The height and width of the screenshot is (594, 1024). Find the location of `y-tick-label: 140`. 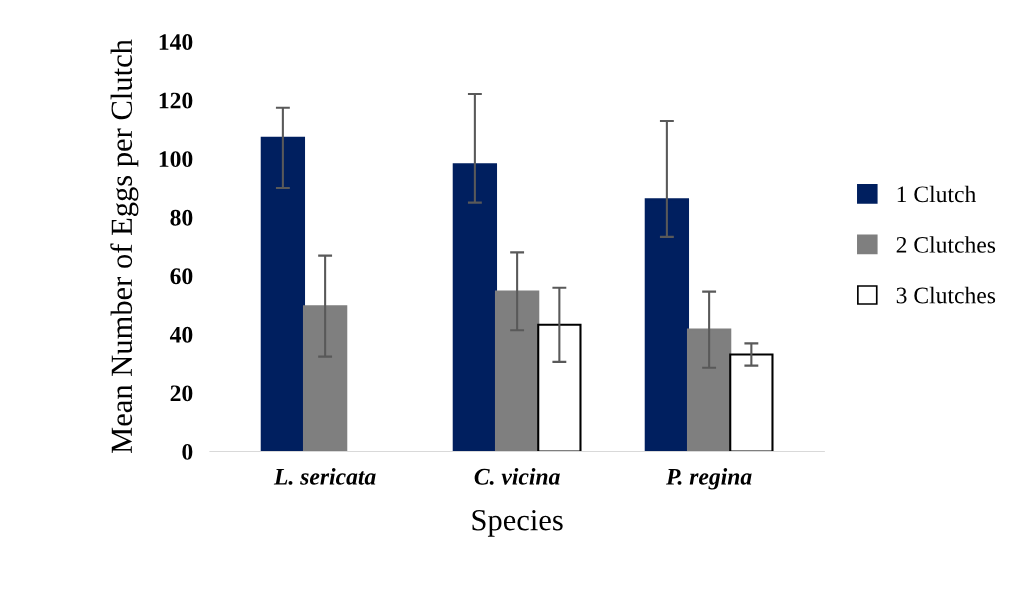

y-tick-label: 140 is located at coordinates (176, 42).